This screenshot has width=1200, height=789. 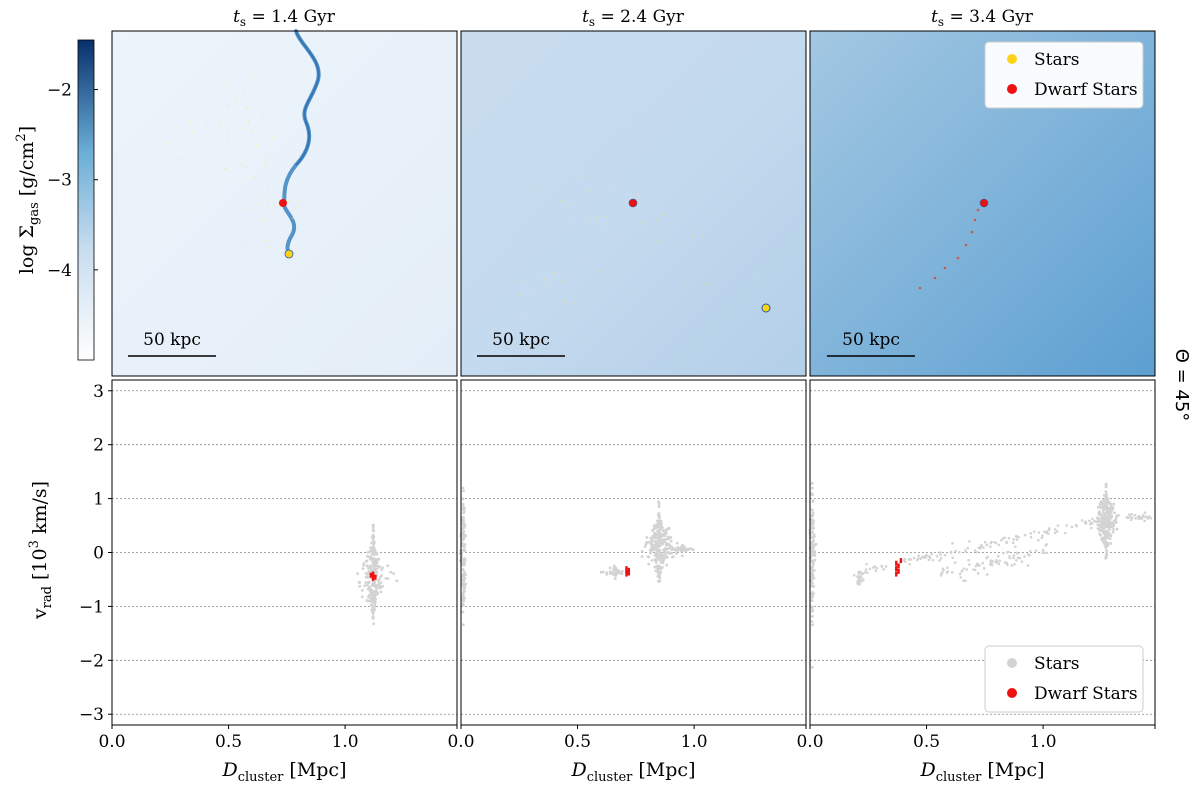 I want to click on y-tick-label: −2, so click(x=91, y=661).